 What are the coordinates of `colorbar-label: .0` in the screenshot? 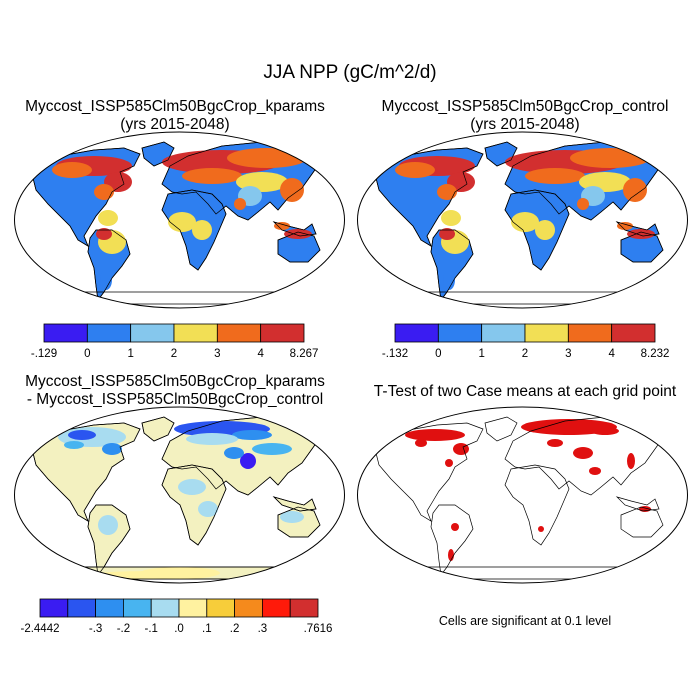 It's located at (179, 629).